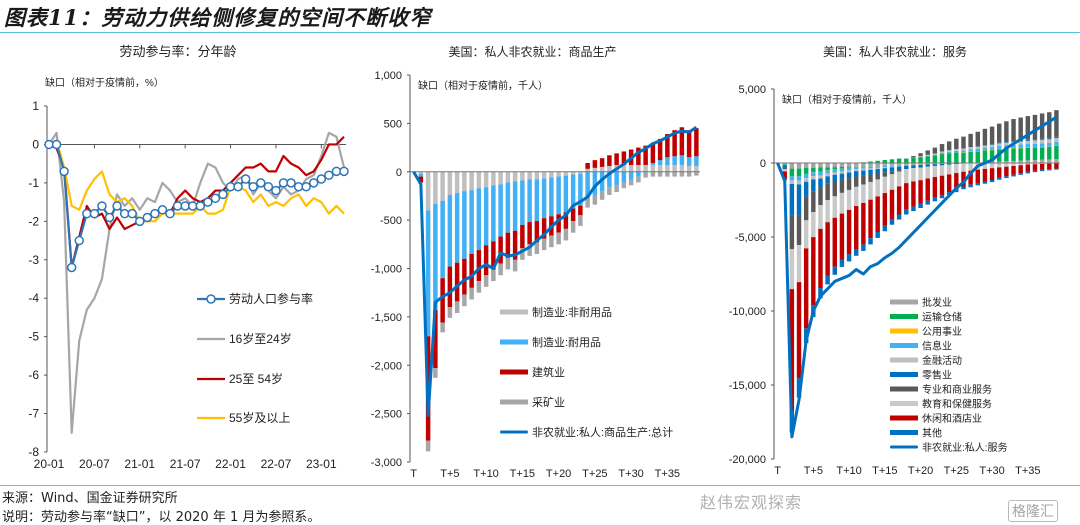 The width and height of the screenshot is (1080, 525). I want to click on x-tick-label: T+35, so click(667, 474).